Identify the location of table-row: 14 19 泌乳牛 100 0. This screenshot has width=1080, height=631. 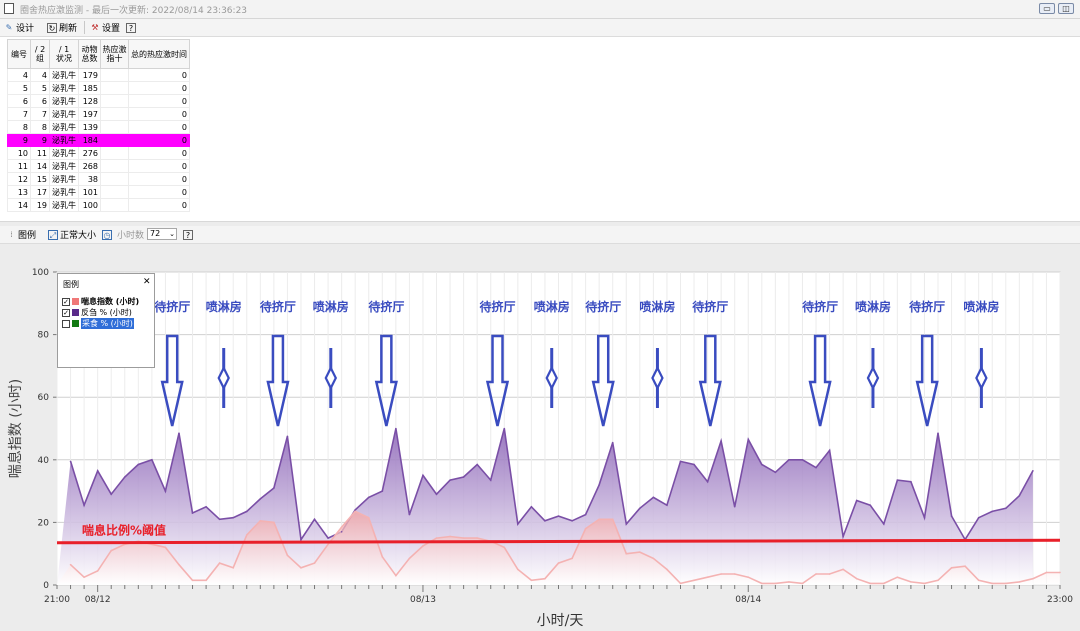
(98, 205).